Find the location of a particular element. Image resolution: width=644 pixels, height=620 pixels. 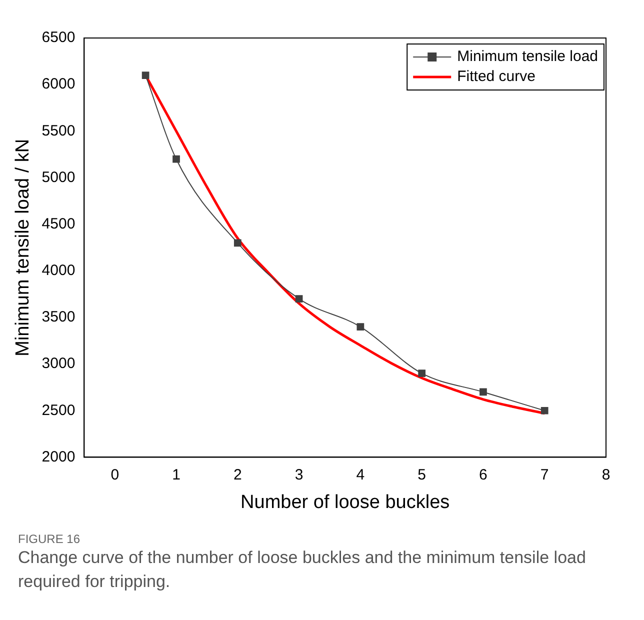

y-axis-title: Minimum tensile load / kN is located at coordinates (23, 247).